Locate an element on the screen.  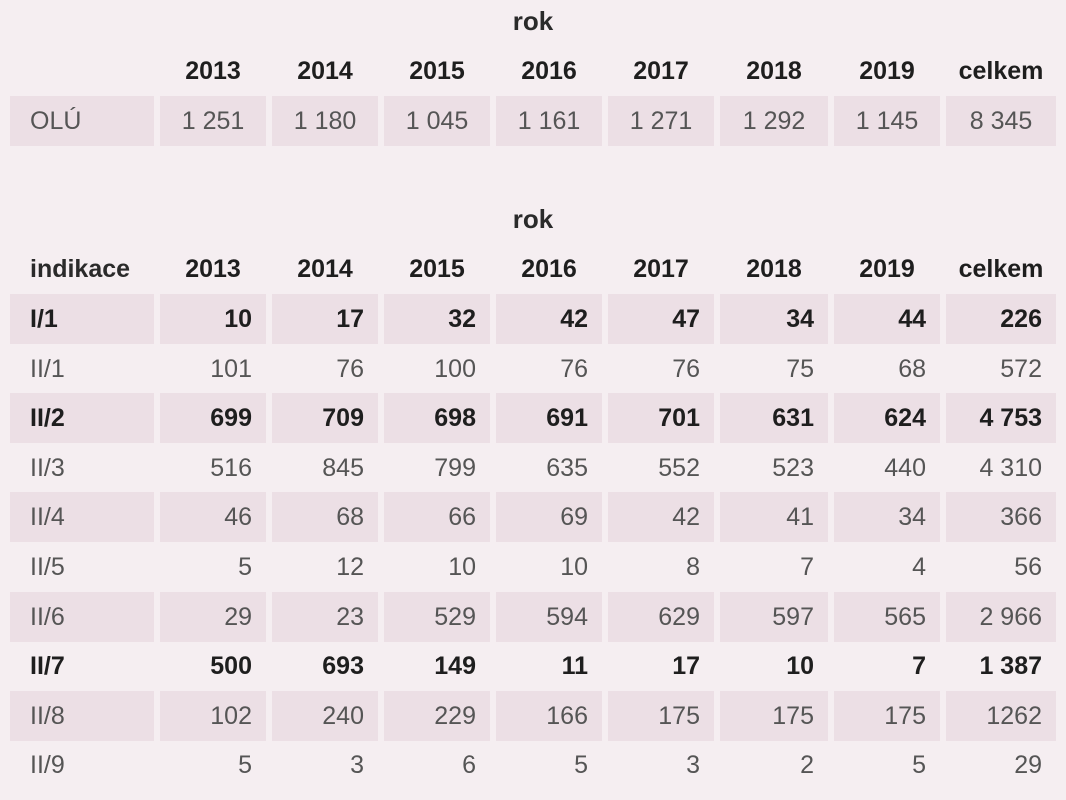
cell-2014: 68 is located at coordinates (325, 517).